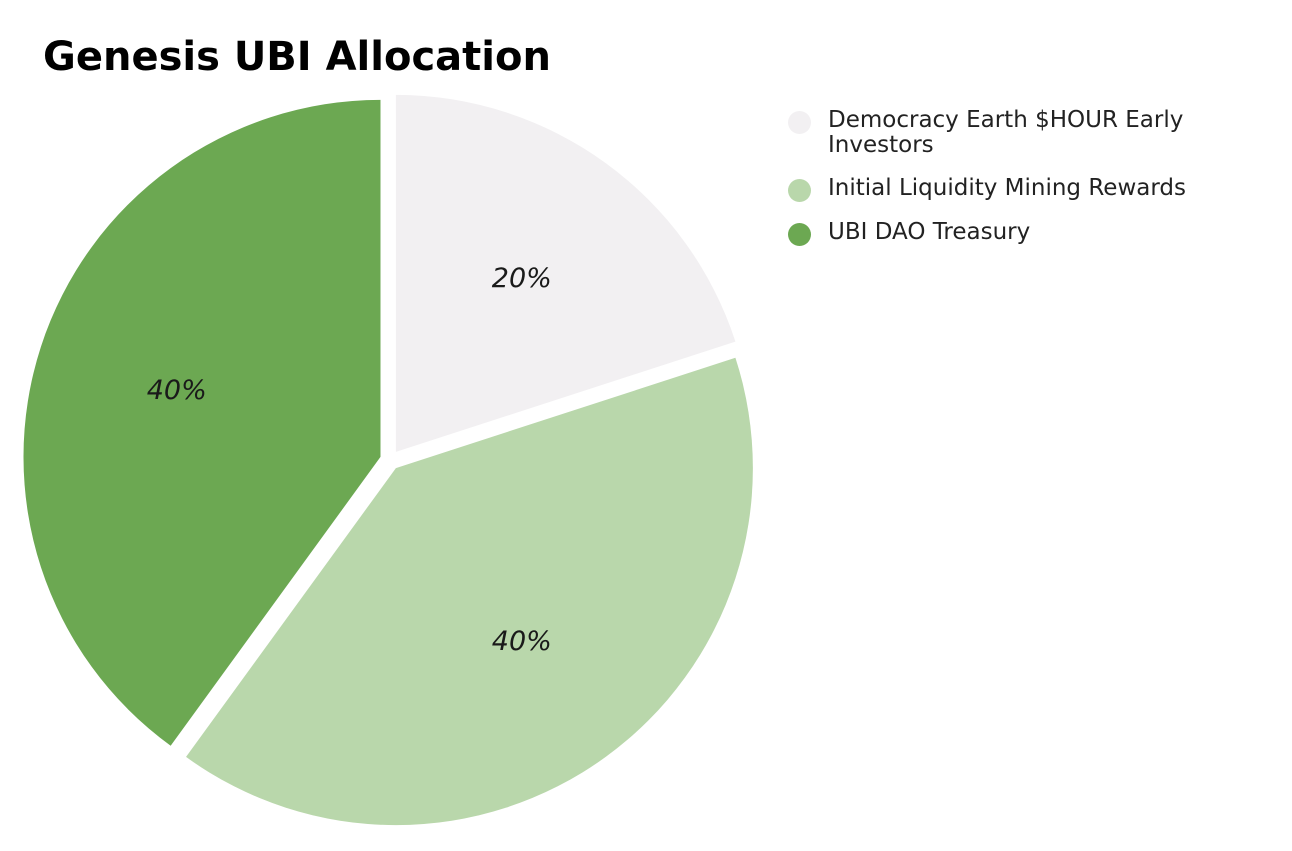 The width and height of the screenshot is (1292, 851). I want to click on legend-item-3: UBI DAO Treasury, so click(1018, 233).